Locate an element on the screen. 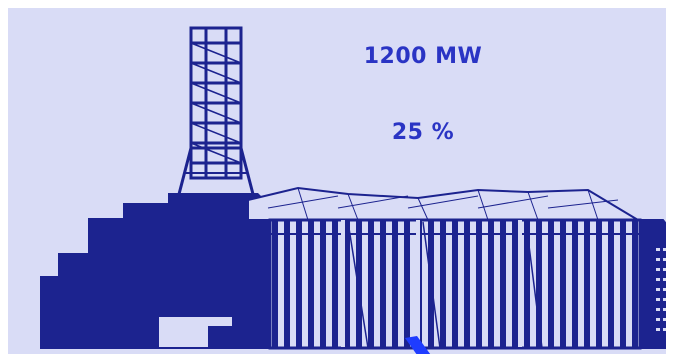  ventilation-stack is located at coordinates (216, 112).